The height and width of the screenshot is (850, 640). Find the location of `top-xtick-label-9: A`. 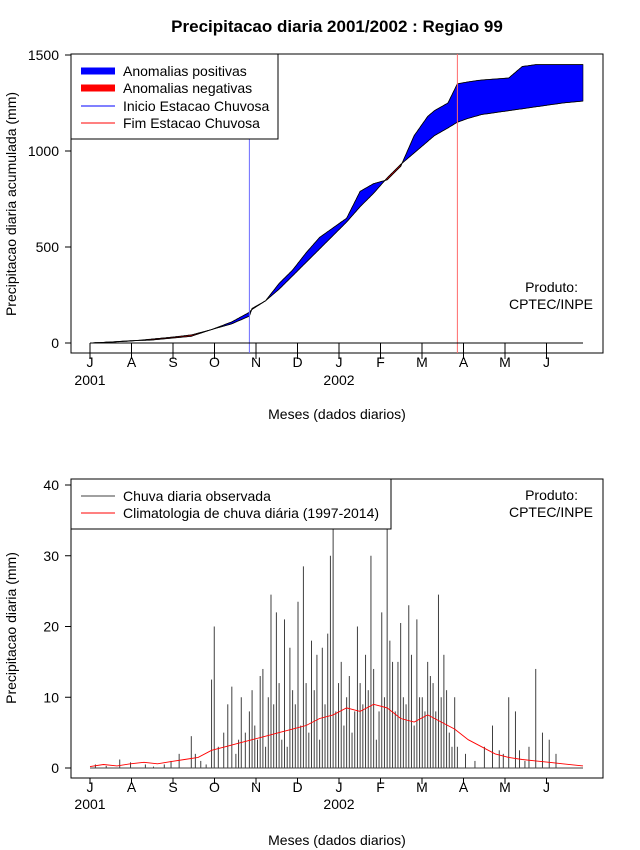

top-xtick-label-9: A is located at coordinates (464, 362).